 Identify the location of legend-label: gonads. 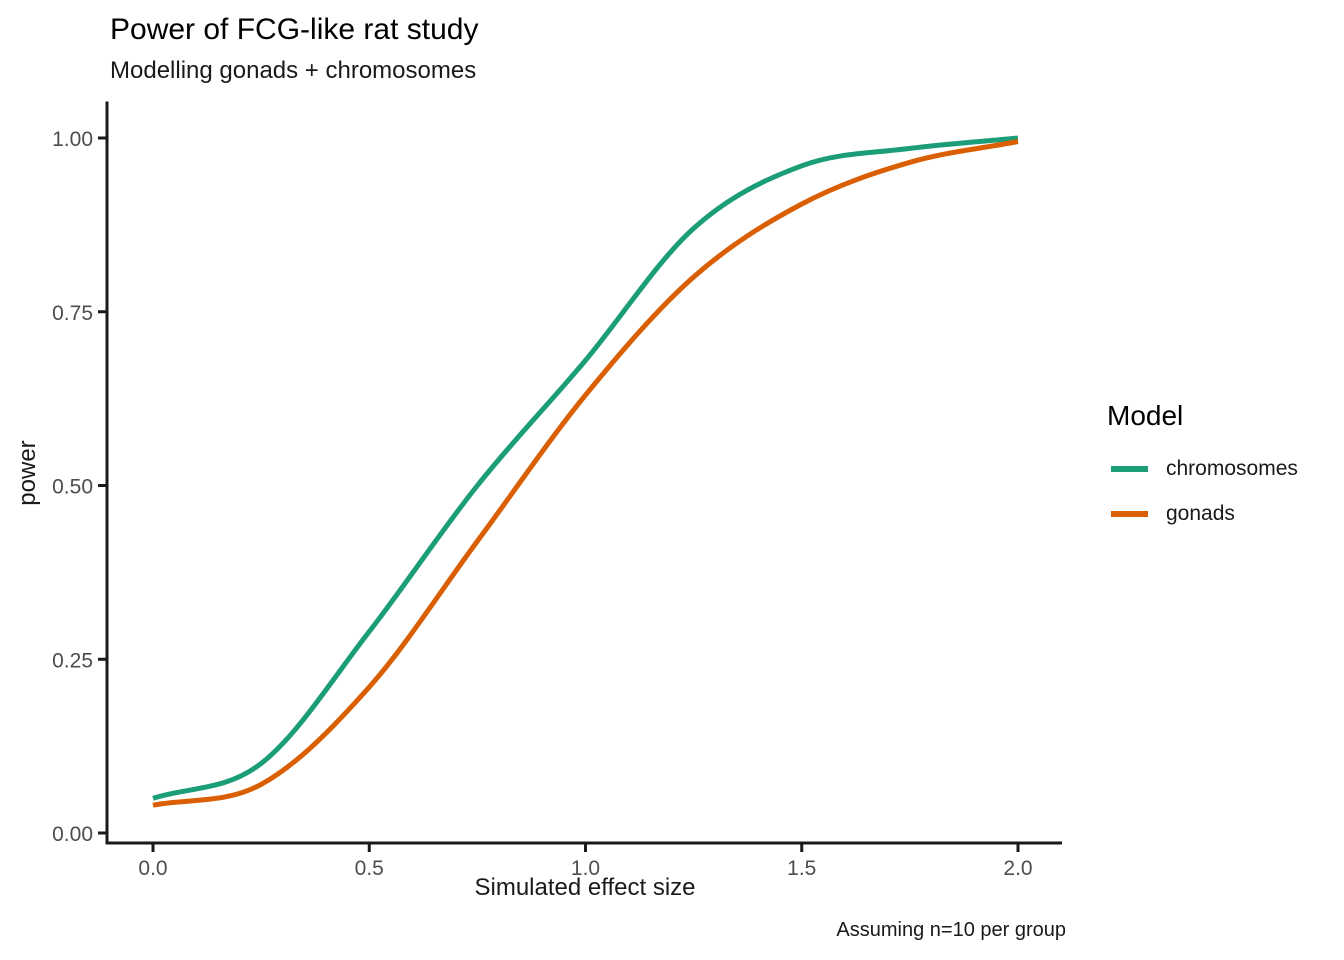
(1200, 513).